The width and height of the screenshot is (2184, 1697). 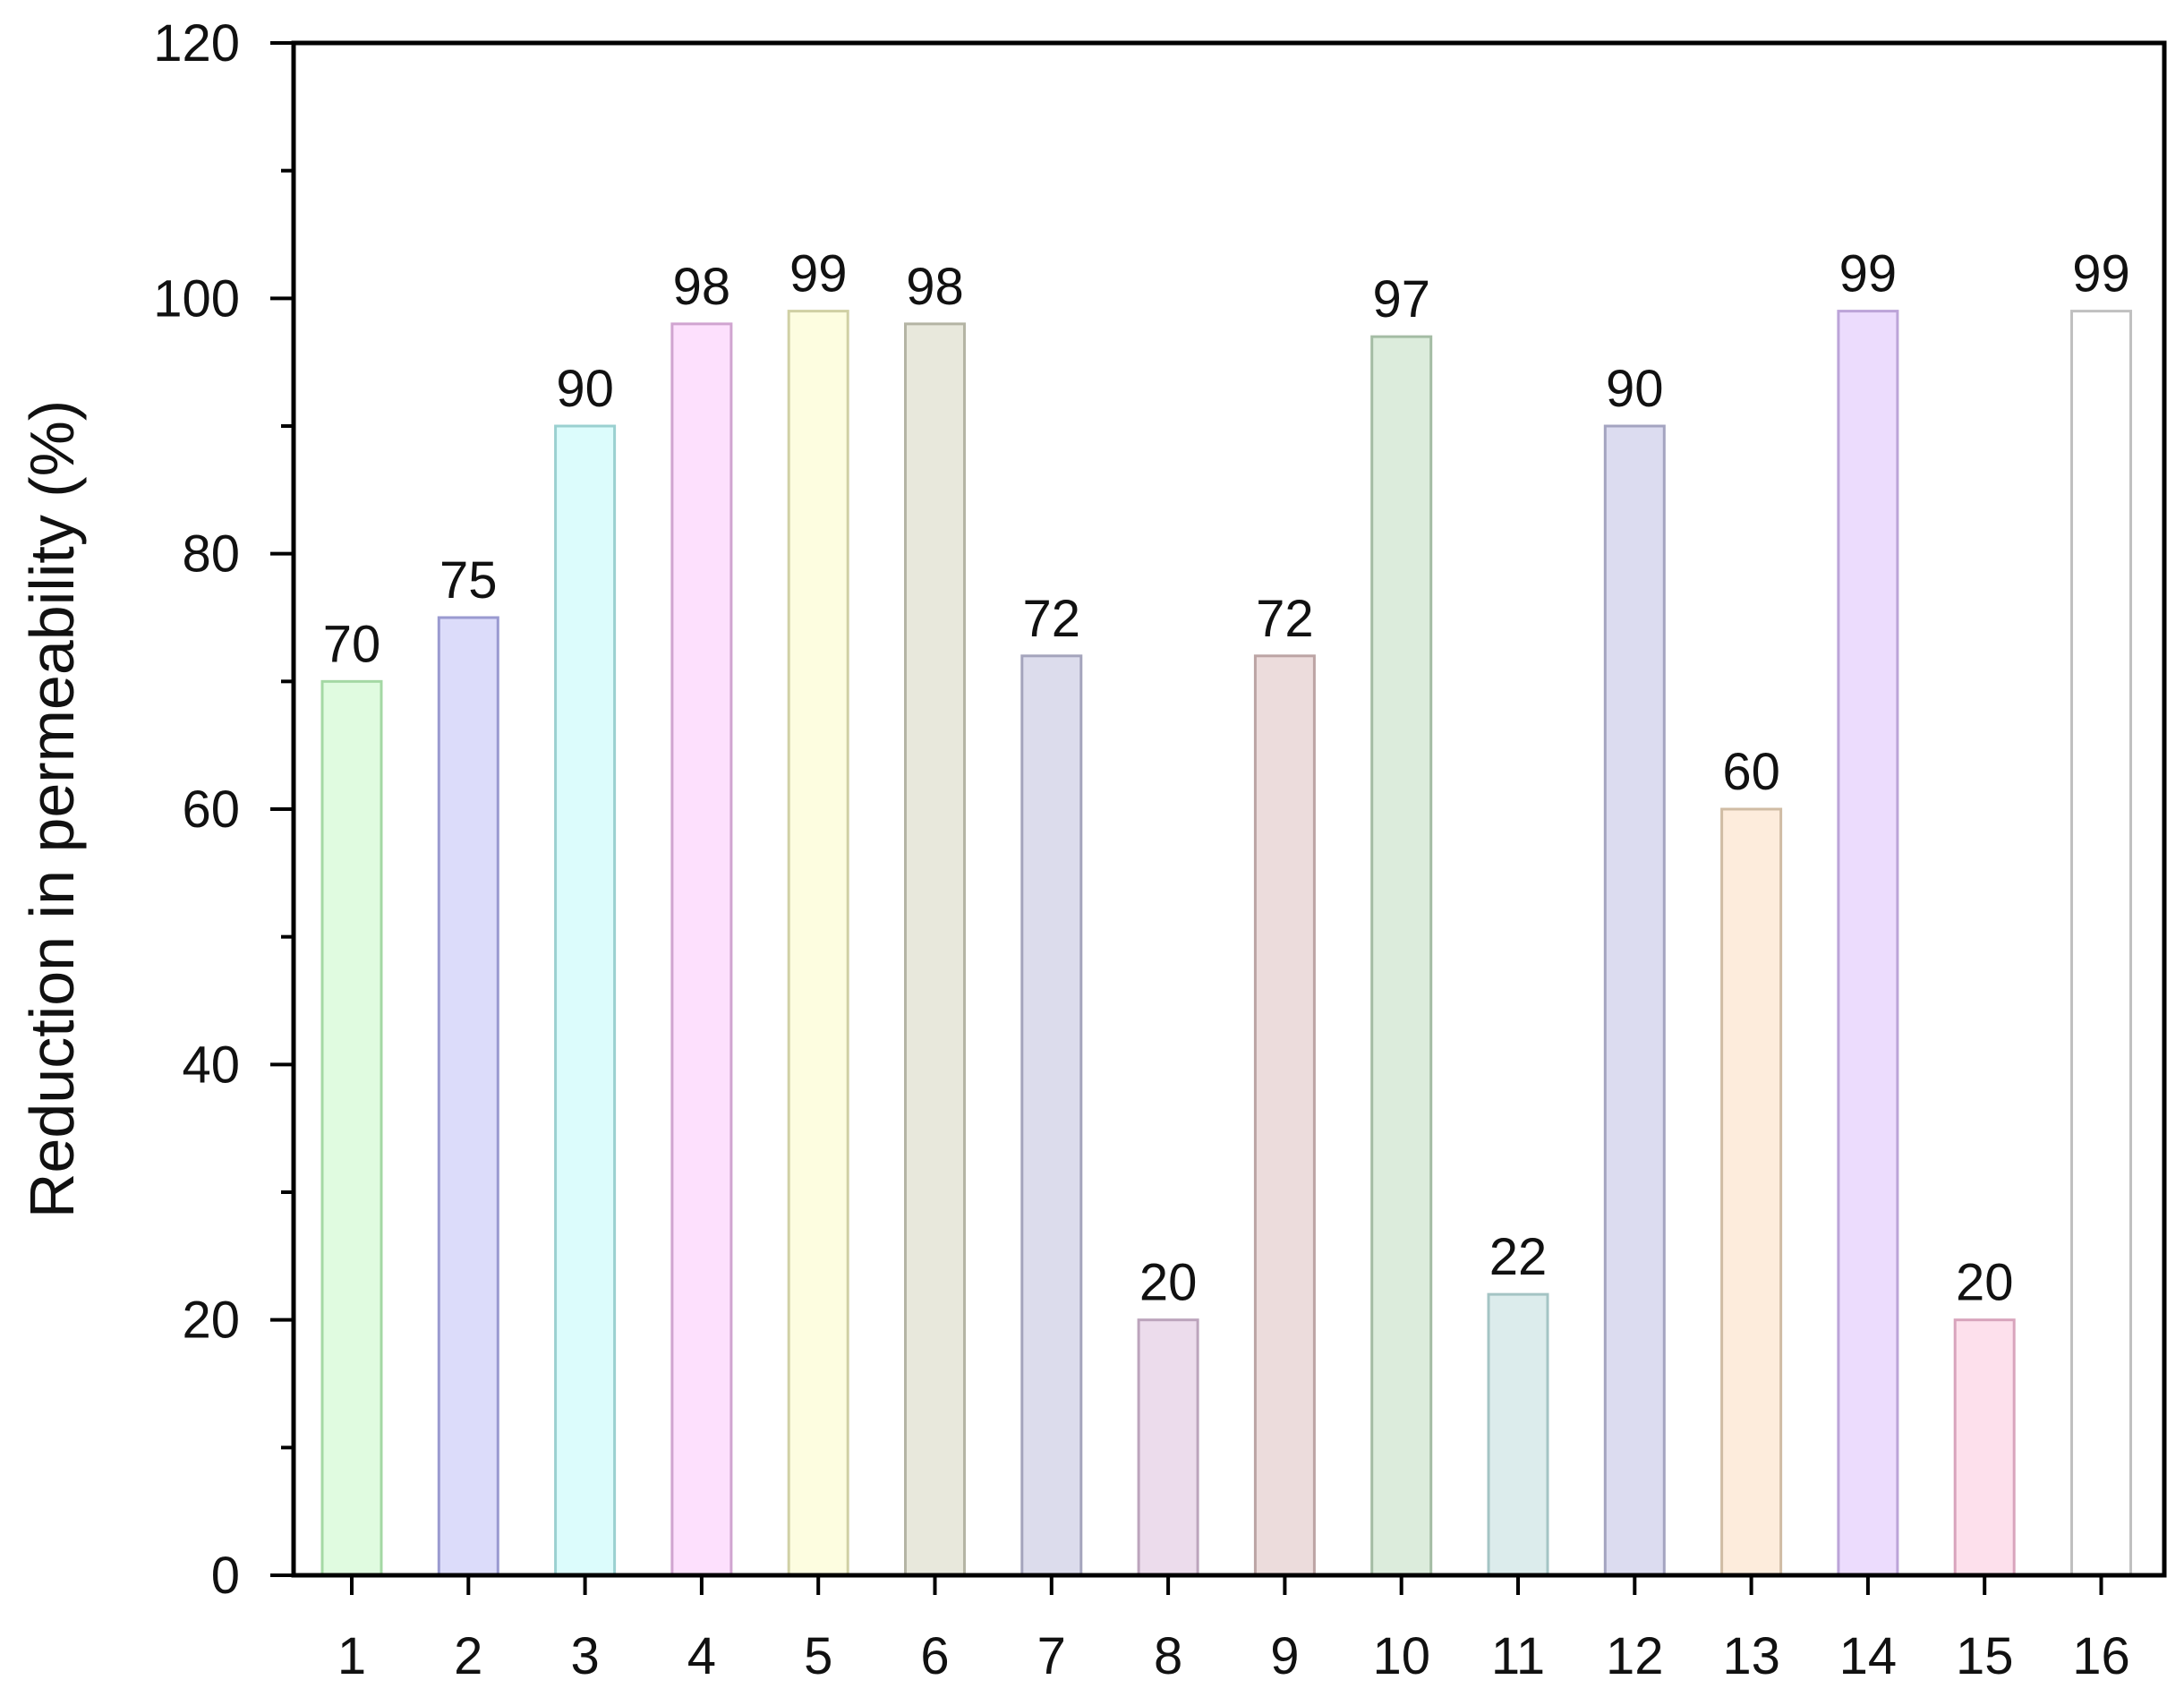 I want to click on data-label-5: 99, so click(x=818, y=274).